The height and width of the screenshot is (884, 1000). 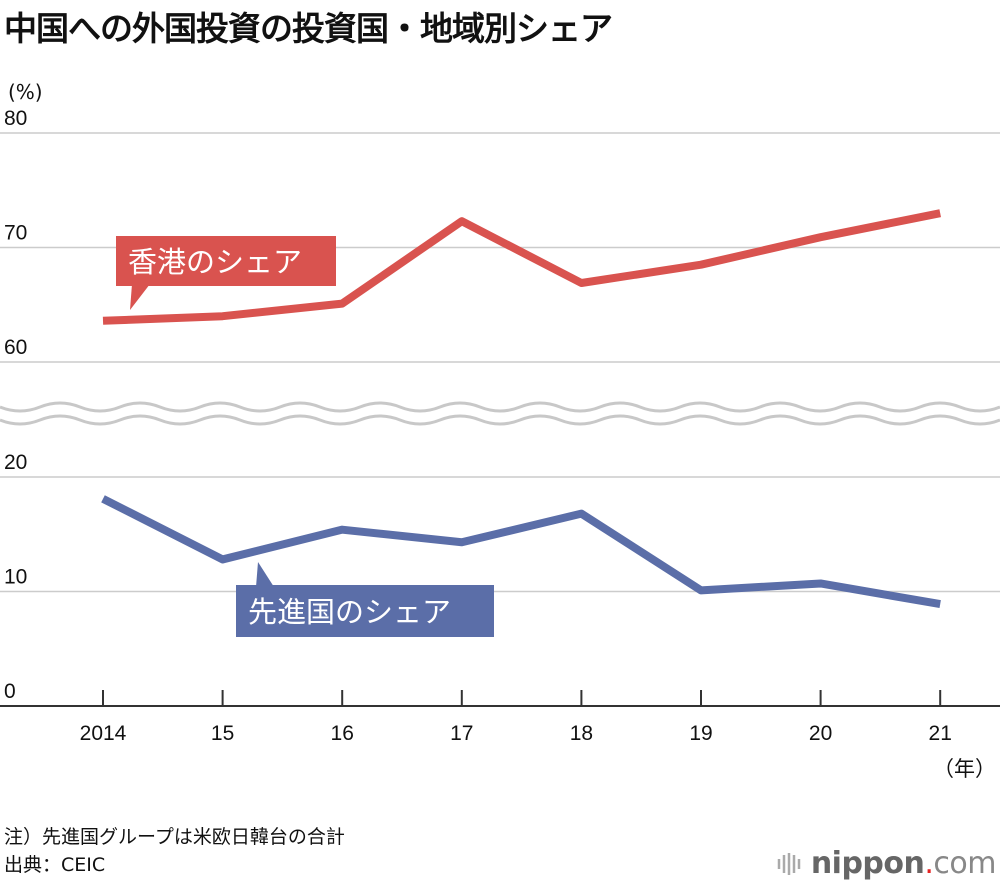 What do you see at coordinates (581, 733) in the screenshot?
I see `x-tick-label: 18` at bounding box center [581, 733].